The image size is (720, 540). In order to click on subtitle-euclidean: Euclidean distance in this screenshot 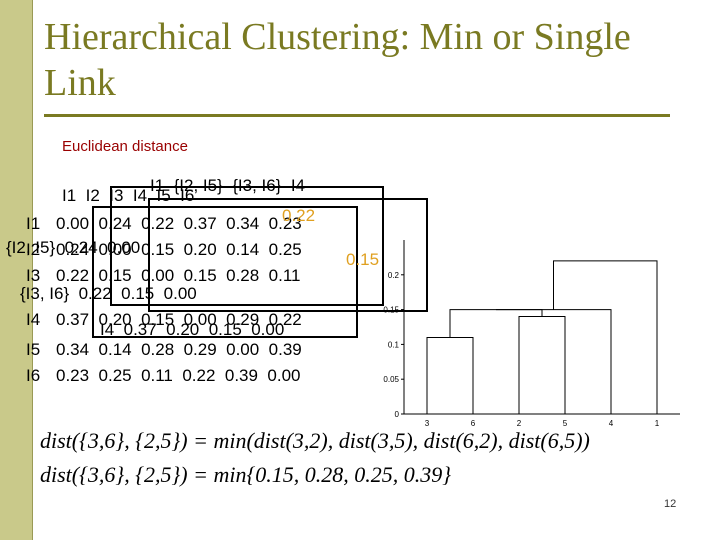, I will do `click(125, 146)`.